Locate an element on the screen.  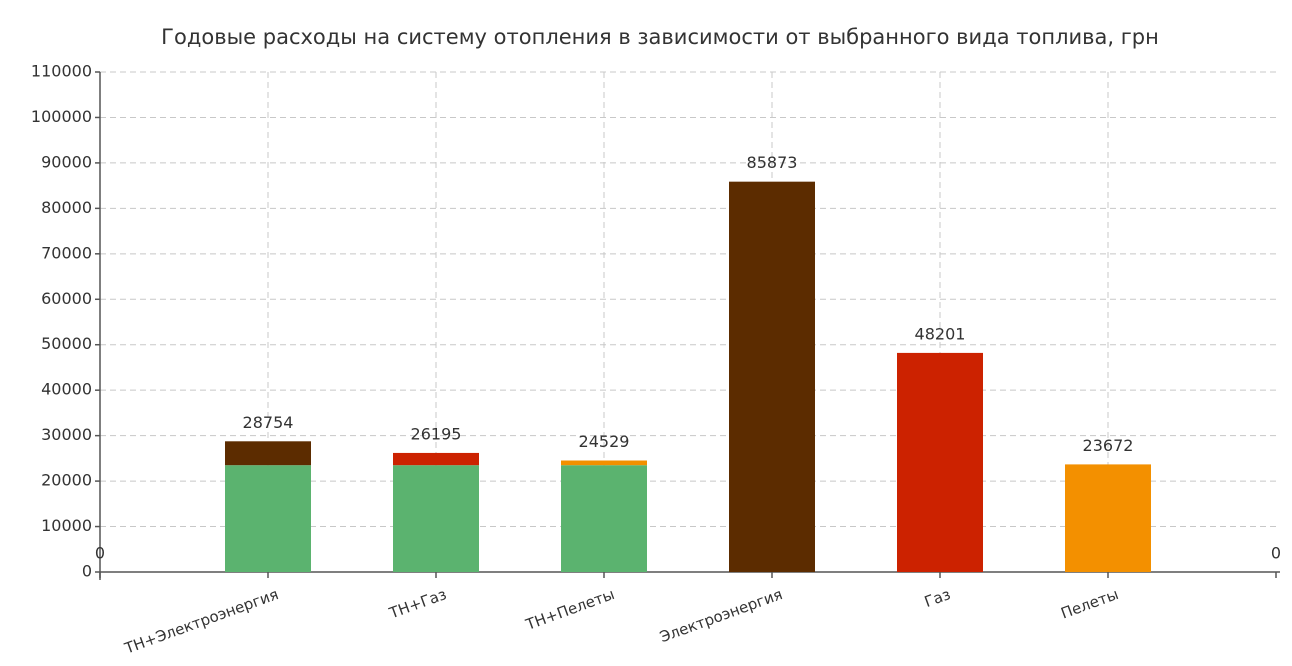
y-tick-label: 100000 is located at coordinates (61, 116).